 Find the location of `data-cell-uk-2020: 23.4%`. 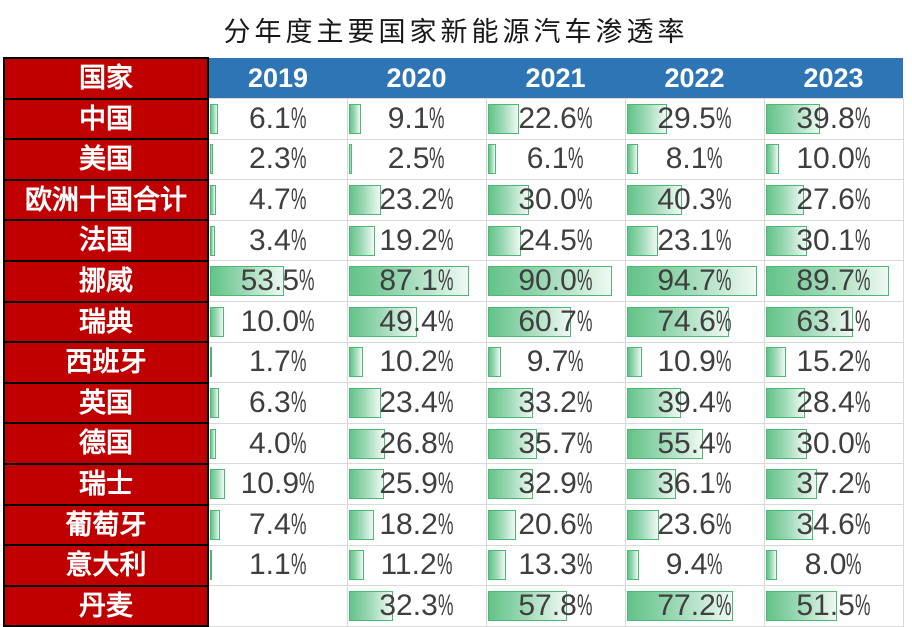

data-cell-uk-2020: 23.4% is located at coordinates (416, 403).